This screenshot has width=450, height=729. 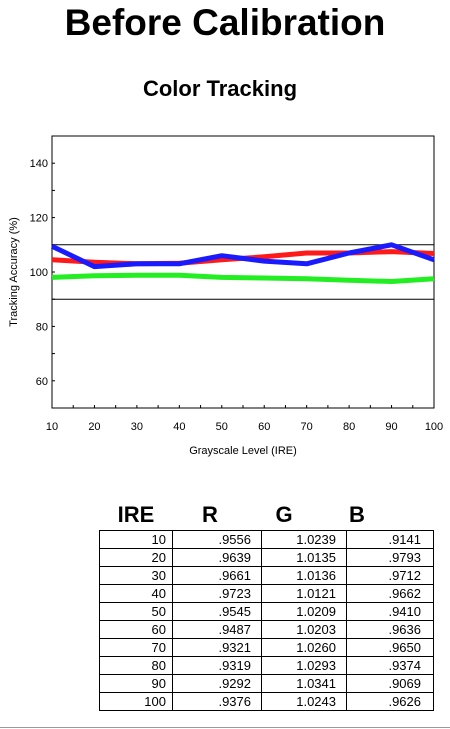 I want to click on table-row: 100.9376 1.0243.9626, so click(x=266, y=701).